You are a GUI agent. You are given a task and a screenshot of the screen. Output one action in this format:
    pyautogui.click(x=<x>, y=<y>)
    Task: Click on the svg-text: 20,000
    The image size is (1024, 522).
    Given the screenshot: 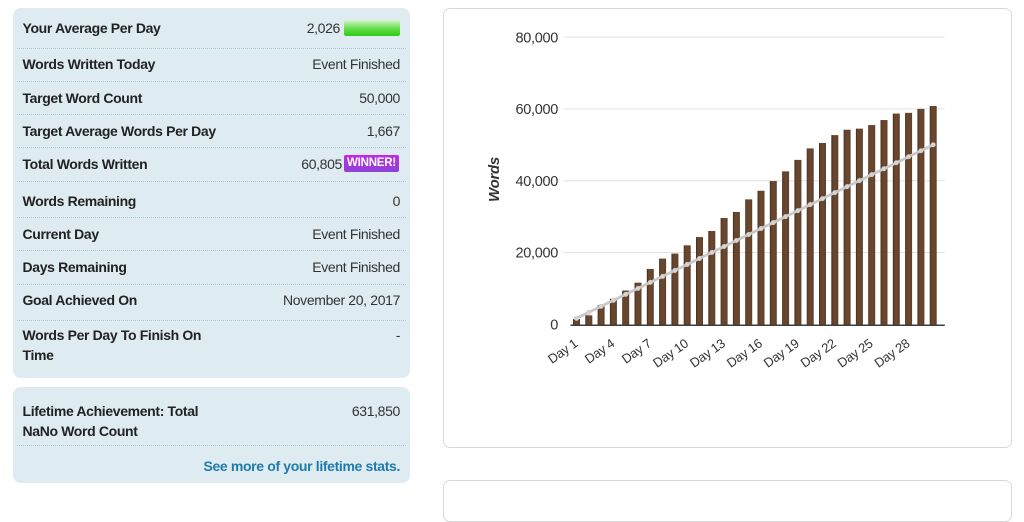 What is the action you would take?
    pyautogui.click(x=536, y=254)
    